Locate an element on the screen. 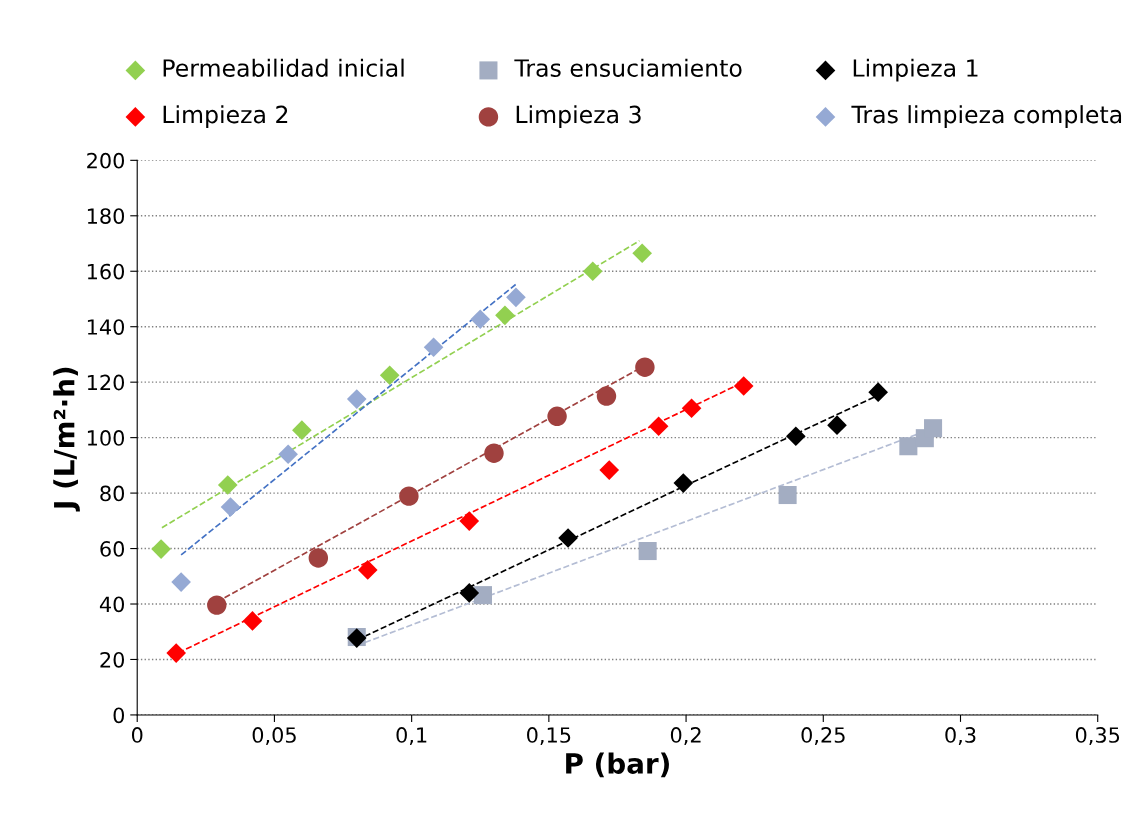 This screenshot has width=1134, height=818. y-axis-title: J (L/m²·h) is located at coordinates (66, 439).